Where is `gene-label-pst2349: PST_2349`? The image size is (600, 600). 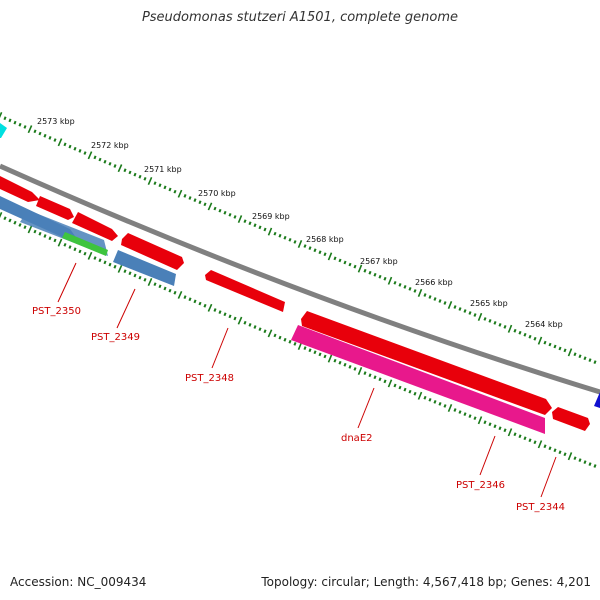 gene-label-pst2349: PST_2349 is located at coordinates (115, 337).